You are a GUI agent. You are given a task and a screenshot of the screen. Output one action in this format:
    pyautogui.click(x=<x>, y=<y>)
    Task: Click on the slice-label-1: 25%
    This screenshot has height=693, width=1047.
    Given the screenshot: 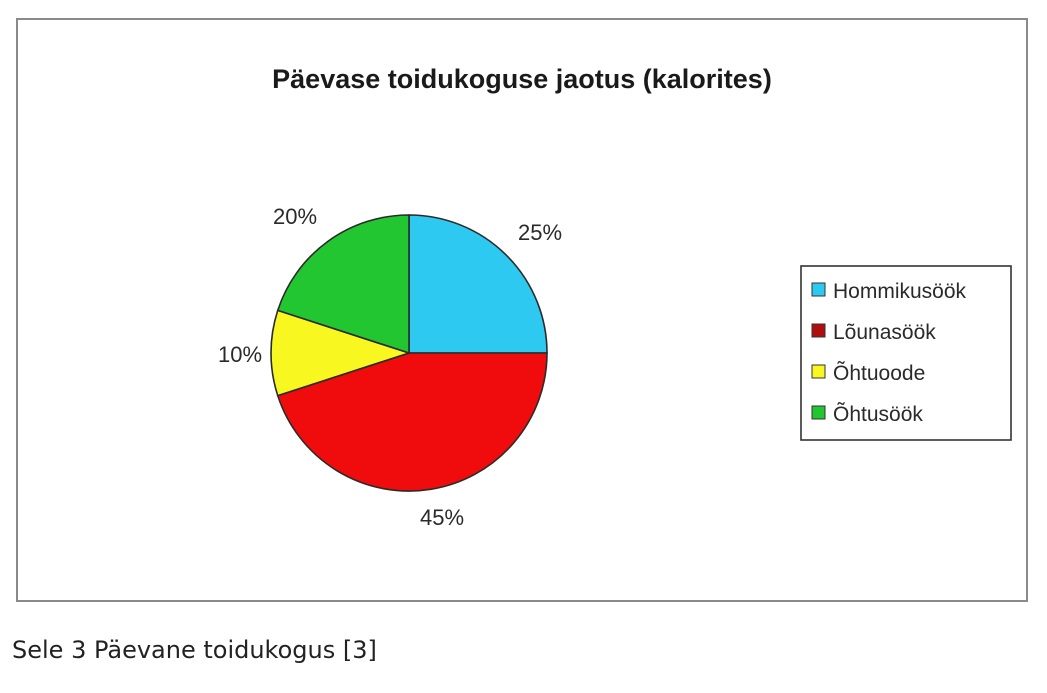 What is the action you would take?
    pyautogui.click(x=540, y=232)
    